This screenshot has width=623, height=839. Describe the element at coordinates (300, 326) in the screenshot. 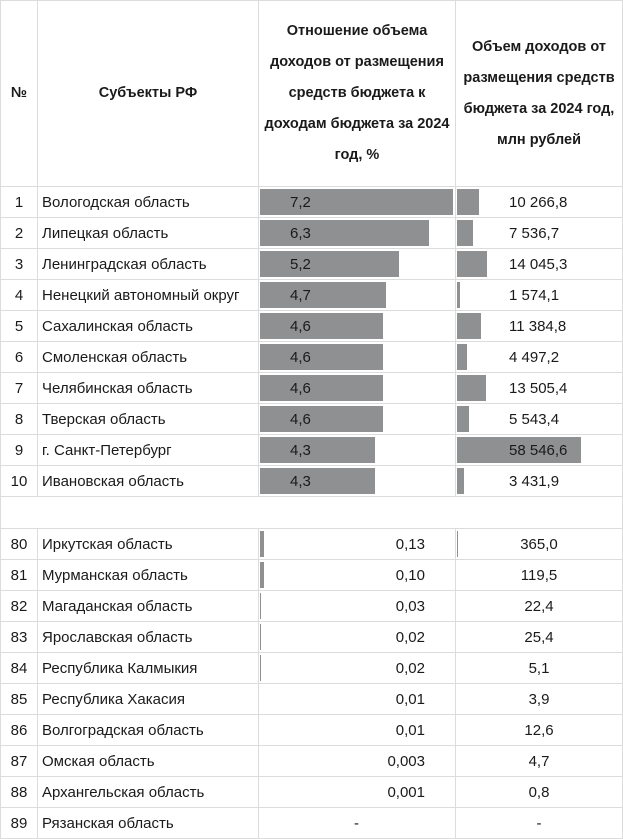

I see `ratio-value: 4,6` at that location.